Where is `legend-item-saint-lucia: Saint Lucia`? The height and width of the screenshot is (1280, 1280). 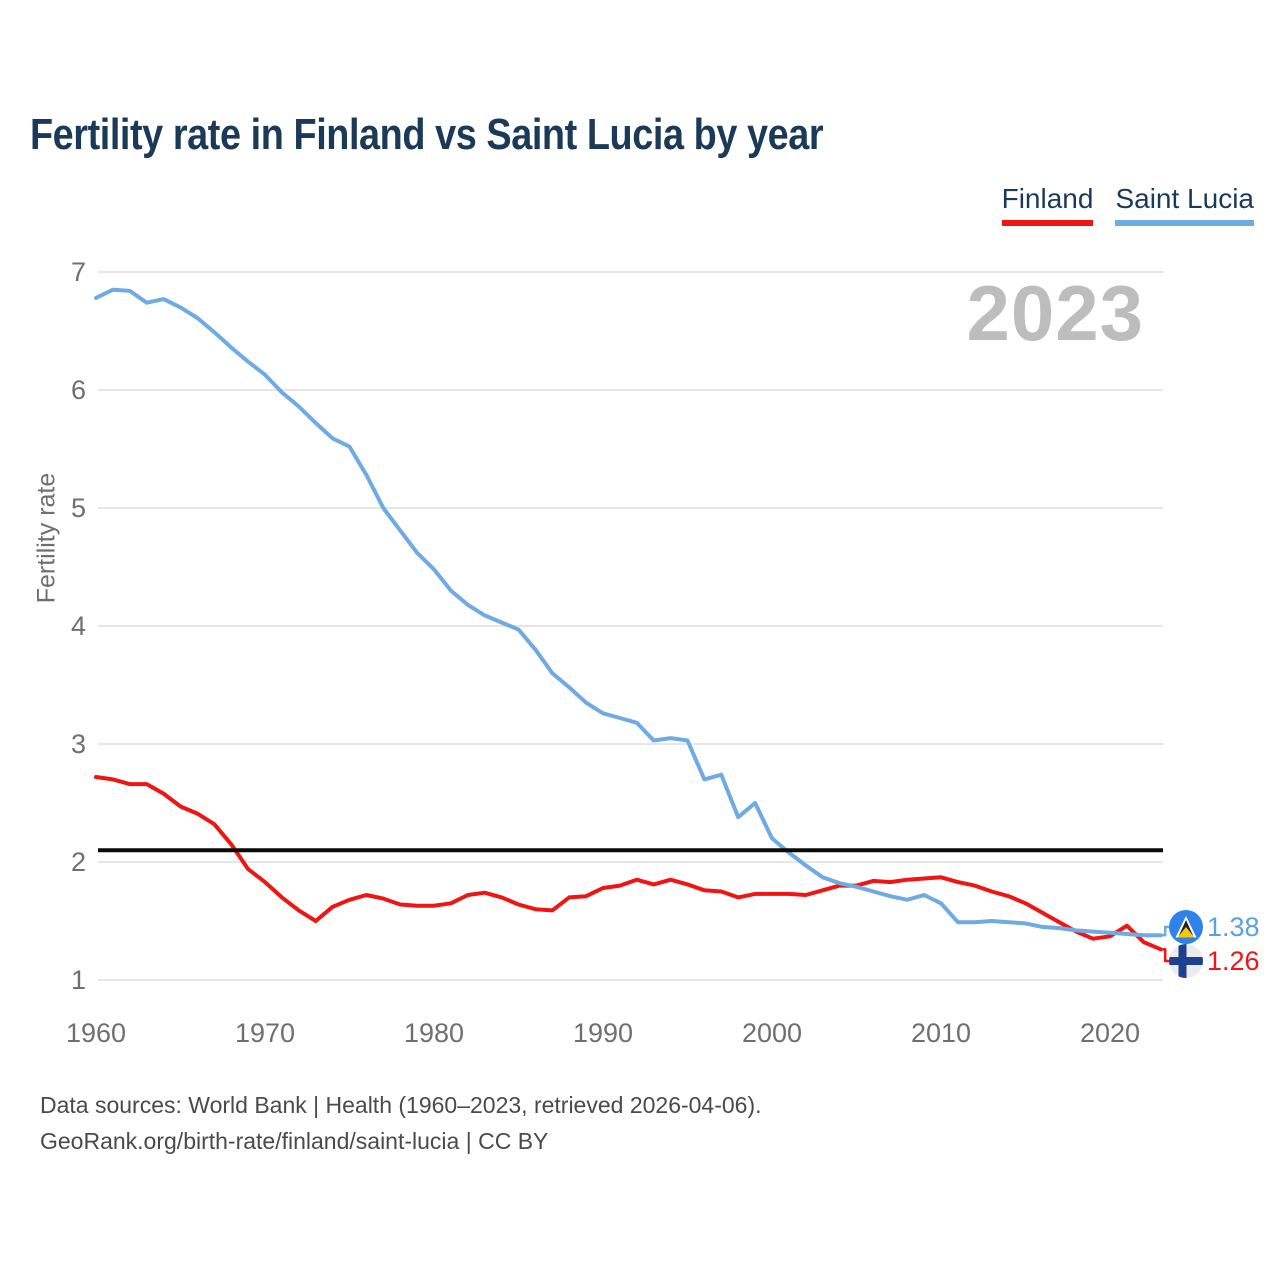
legend-item-saint-lucia: Saint Lucia is located at coordinates (1184, 204).